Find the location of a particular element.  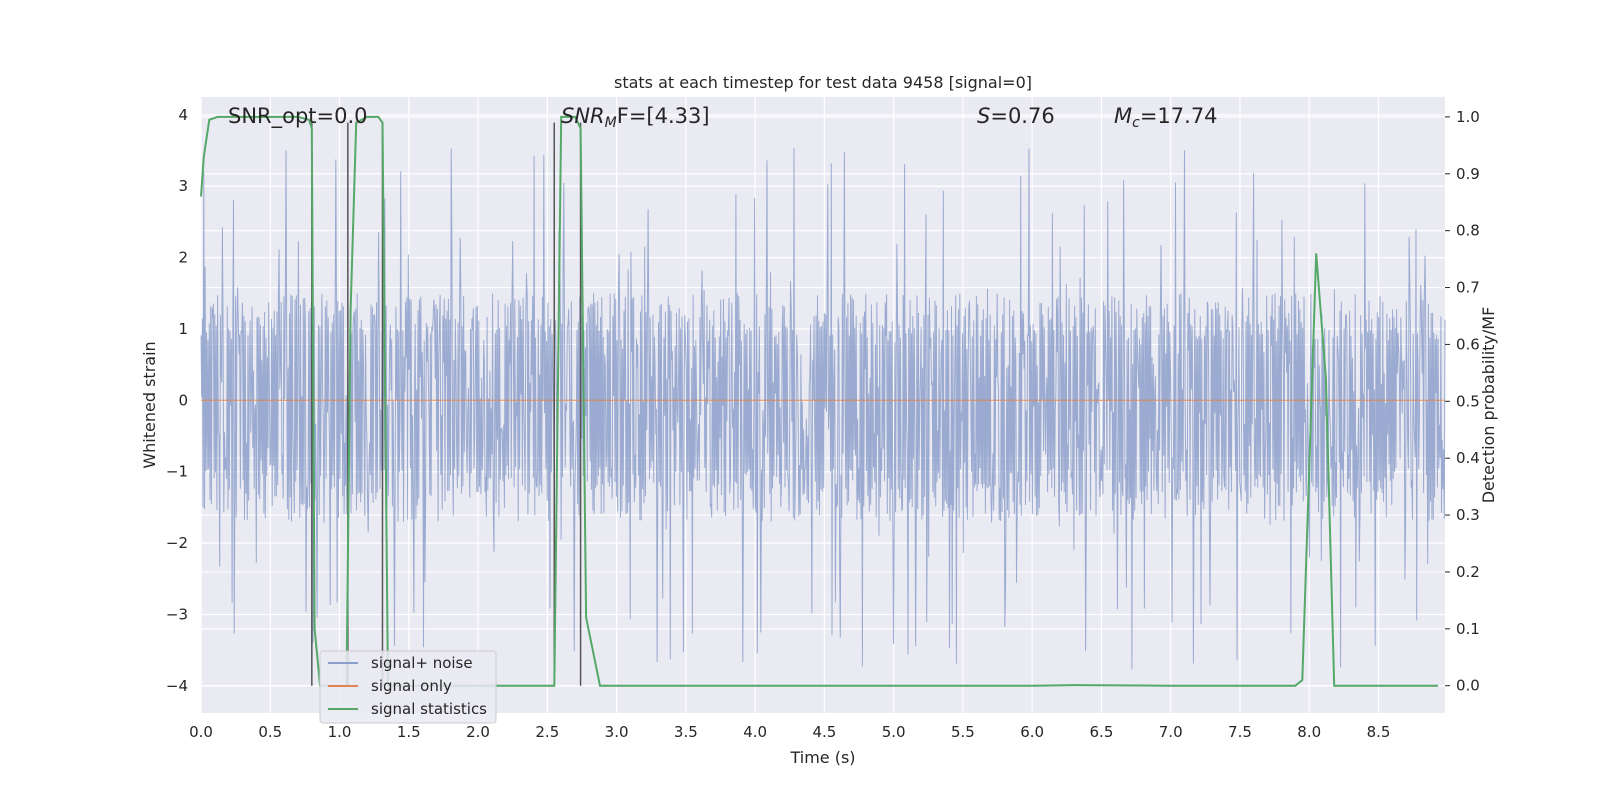

annotation-snr-mf-sub: M is located at coordinates (611, 123).